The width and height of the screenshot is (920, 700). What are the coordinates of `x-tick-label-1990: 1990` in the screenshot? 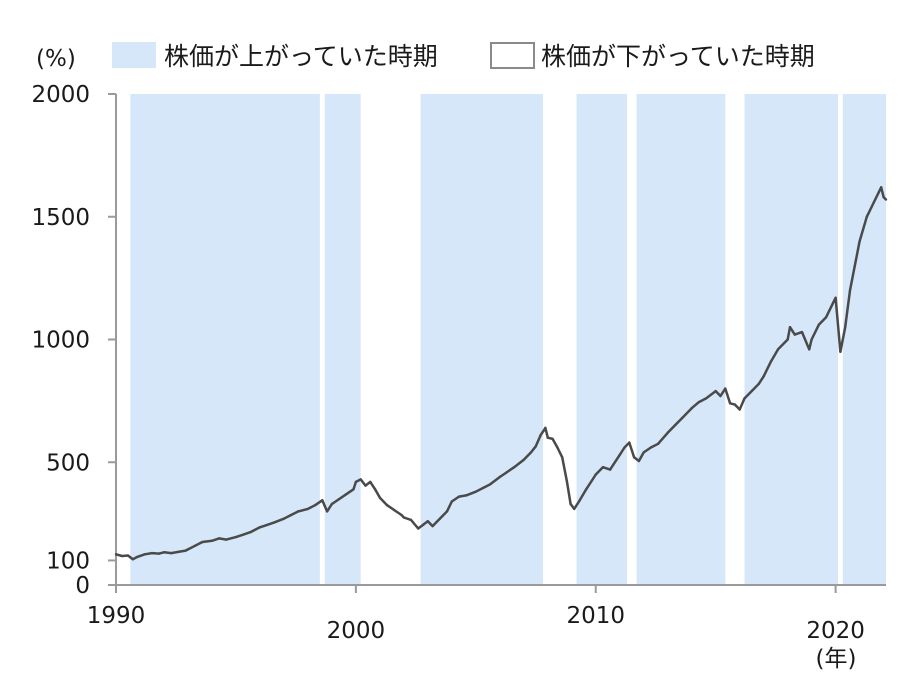 It's located at (116, 616).